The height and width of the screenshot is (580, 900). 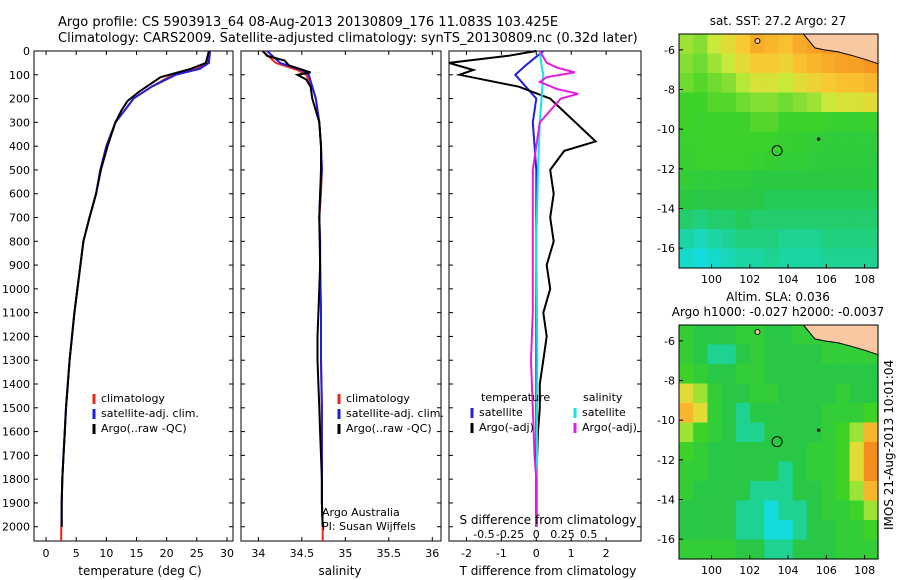 I want to click on sst-map-panel: 100 102 104 106 108 -6 -8 -10 -12 -14 -16, so click(x=768, y=159).